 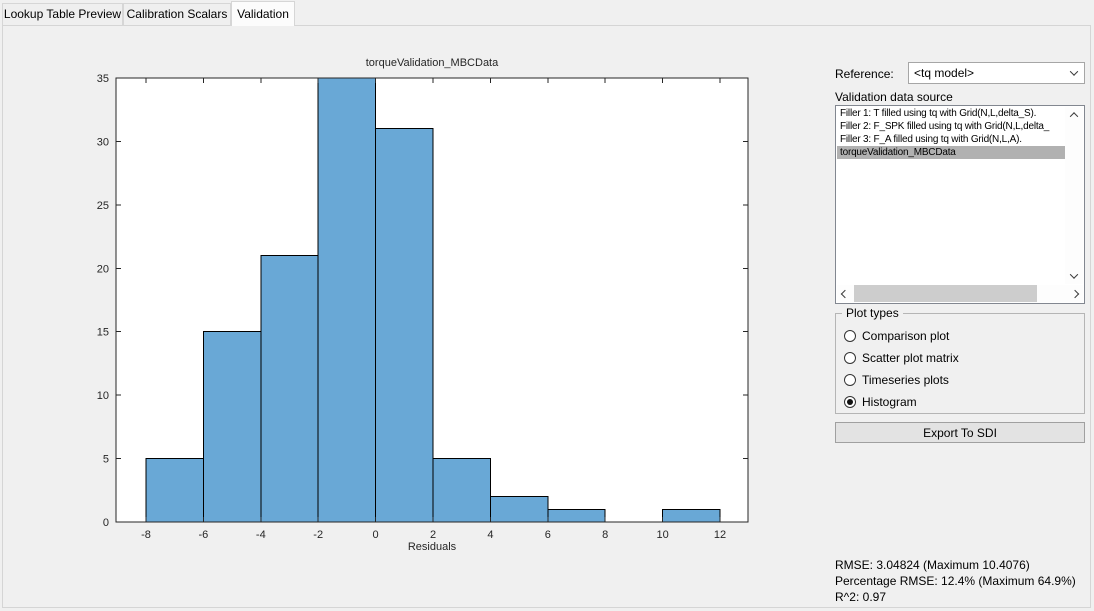 I want to click on tab-calibration-scalars: Calibration Scalars, so click(x=177, y=14).